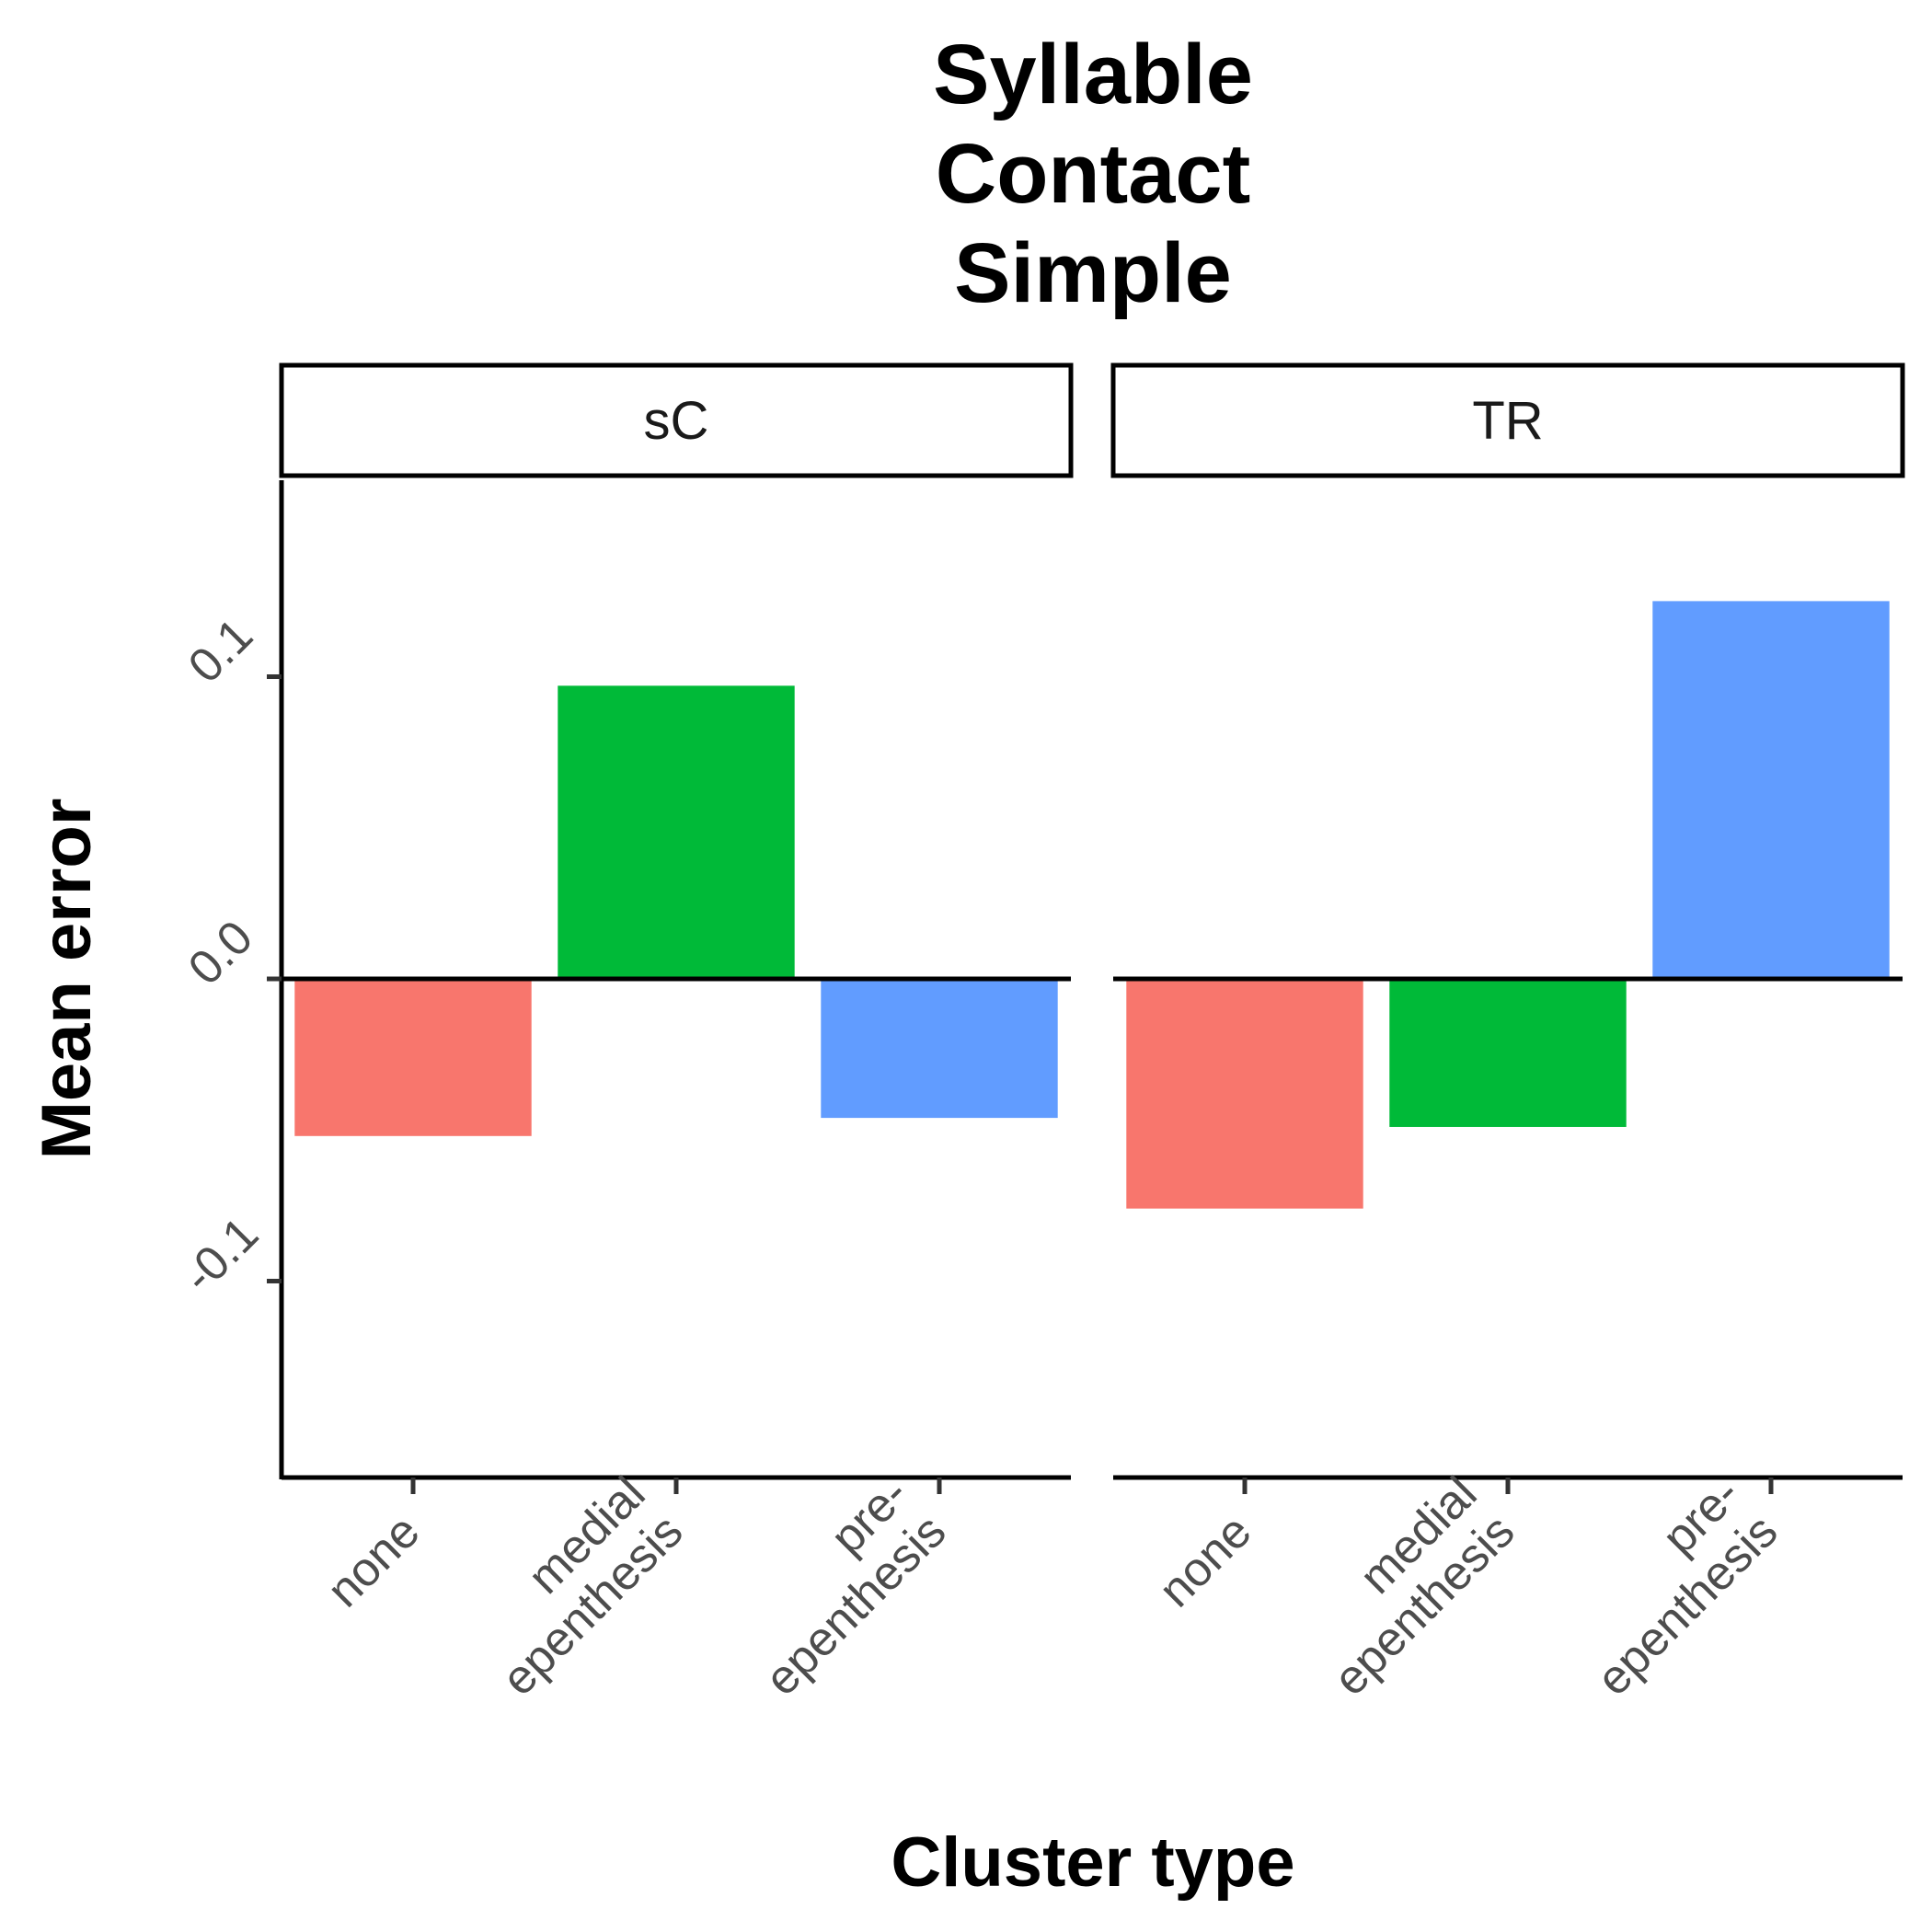  Describe the element at coordinates (67, 979) in the screenshot. I see `y-axis-title: Mean error` at that location.